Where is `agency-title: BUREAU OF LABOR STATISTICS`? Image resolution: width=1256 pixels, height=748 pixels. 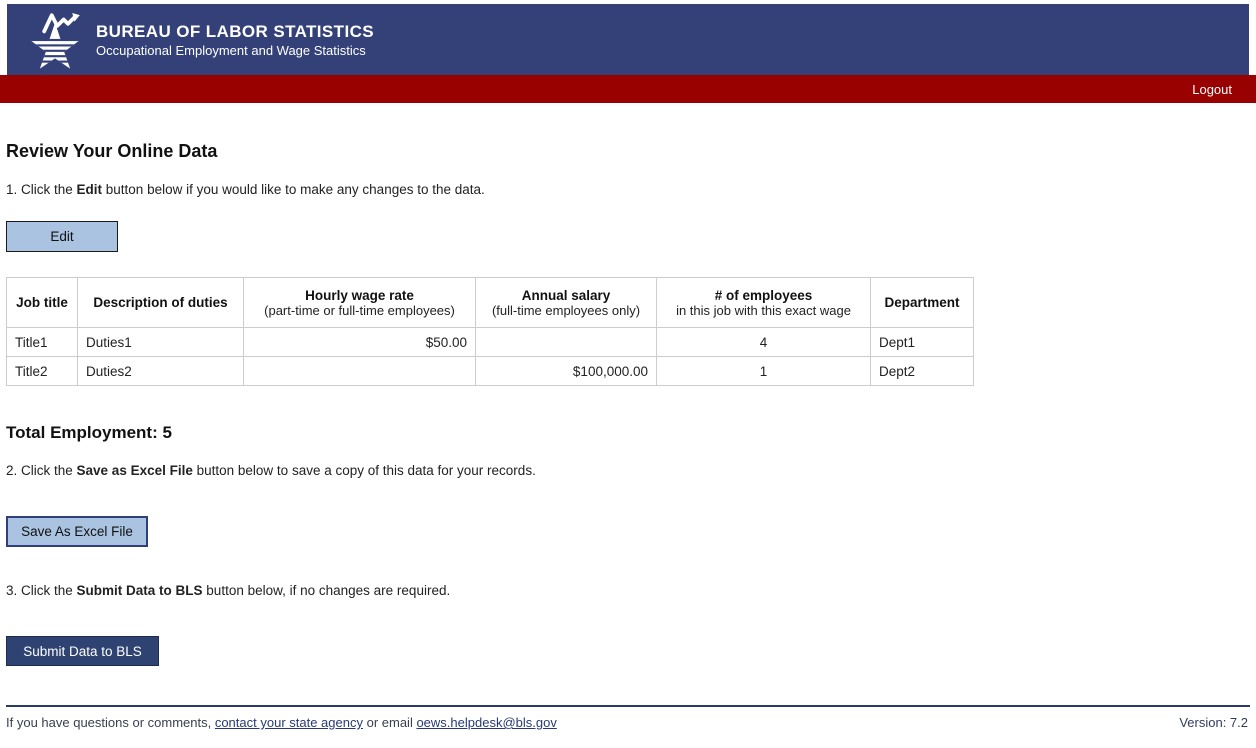 agency-title: BUREAU OF LABOR STATISTICS is located at coordinates (235, 31).